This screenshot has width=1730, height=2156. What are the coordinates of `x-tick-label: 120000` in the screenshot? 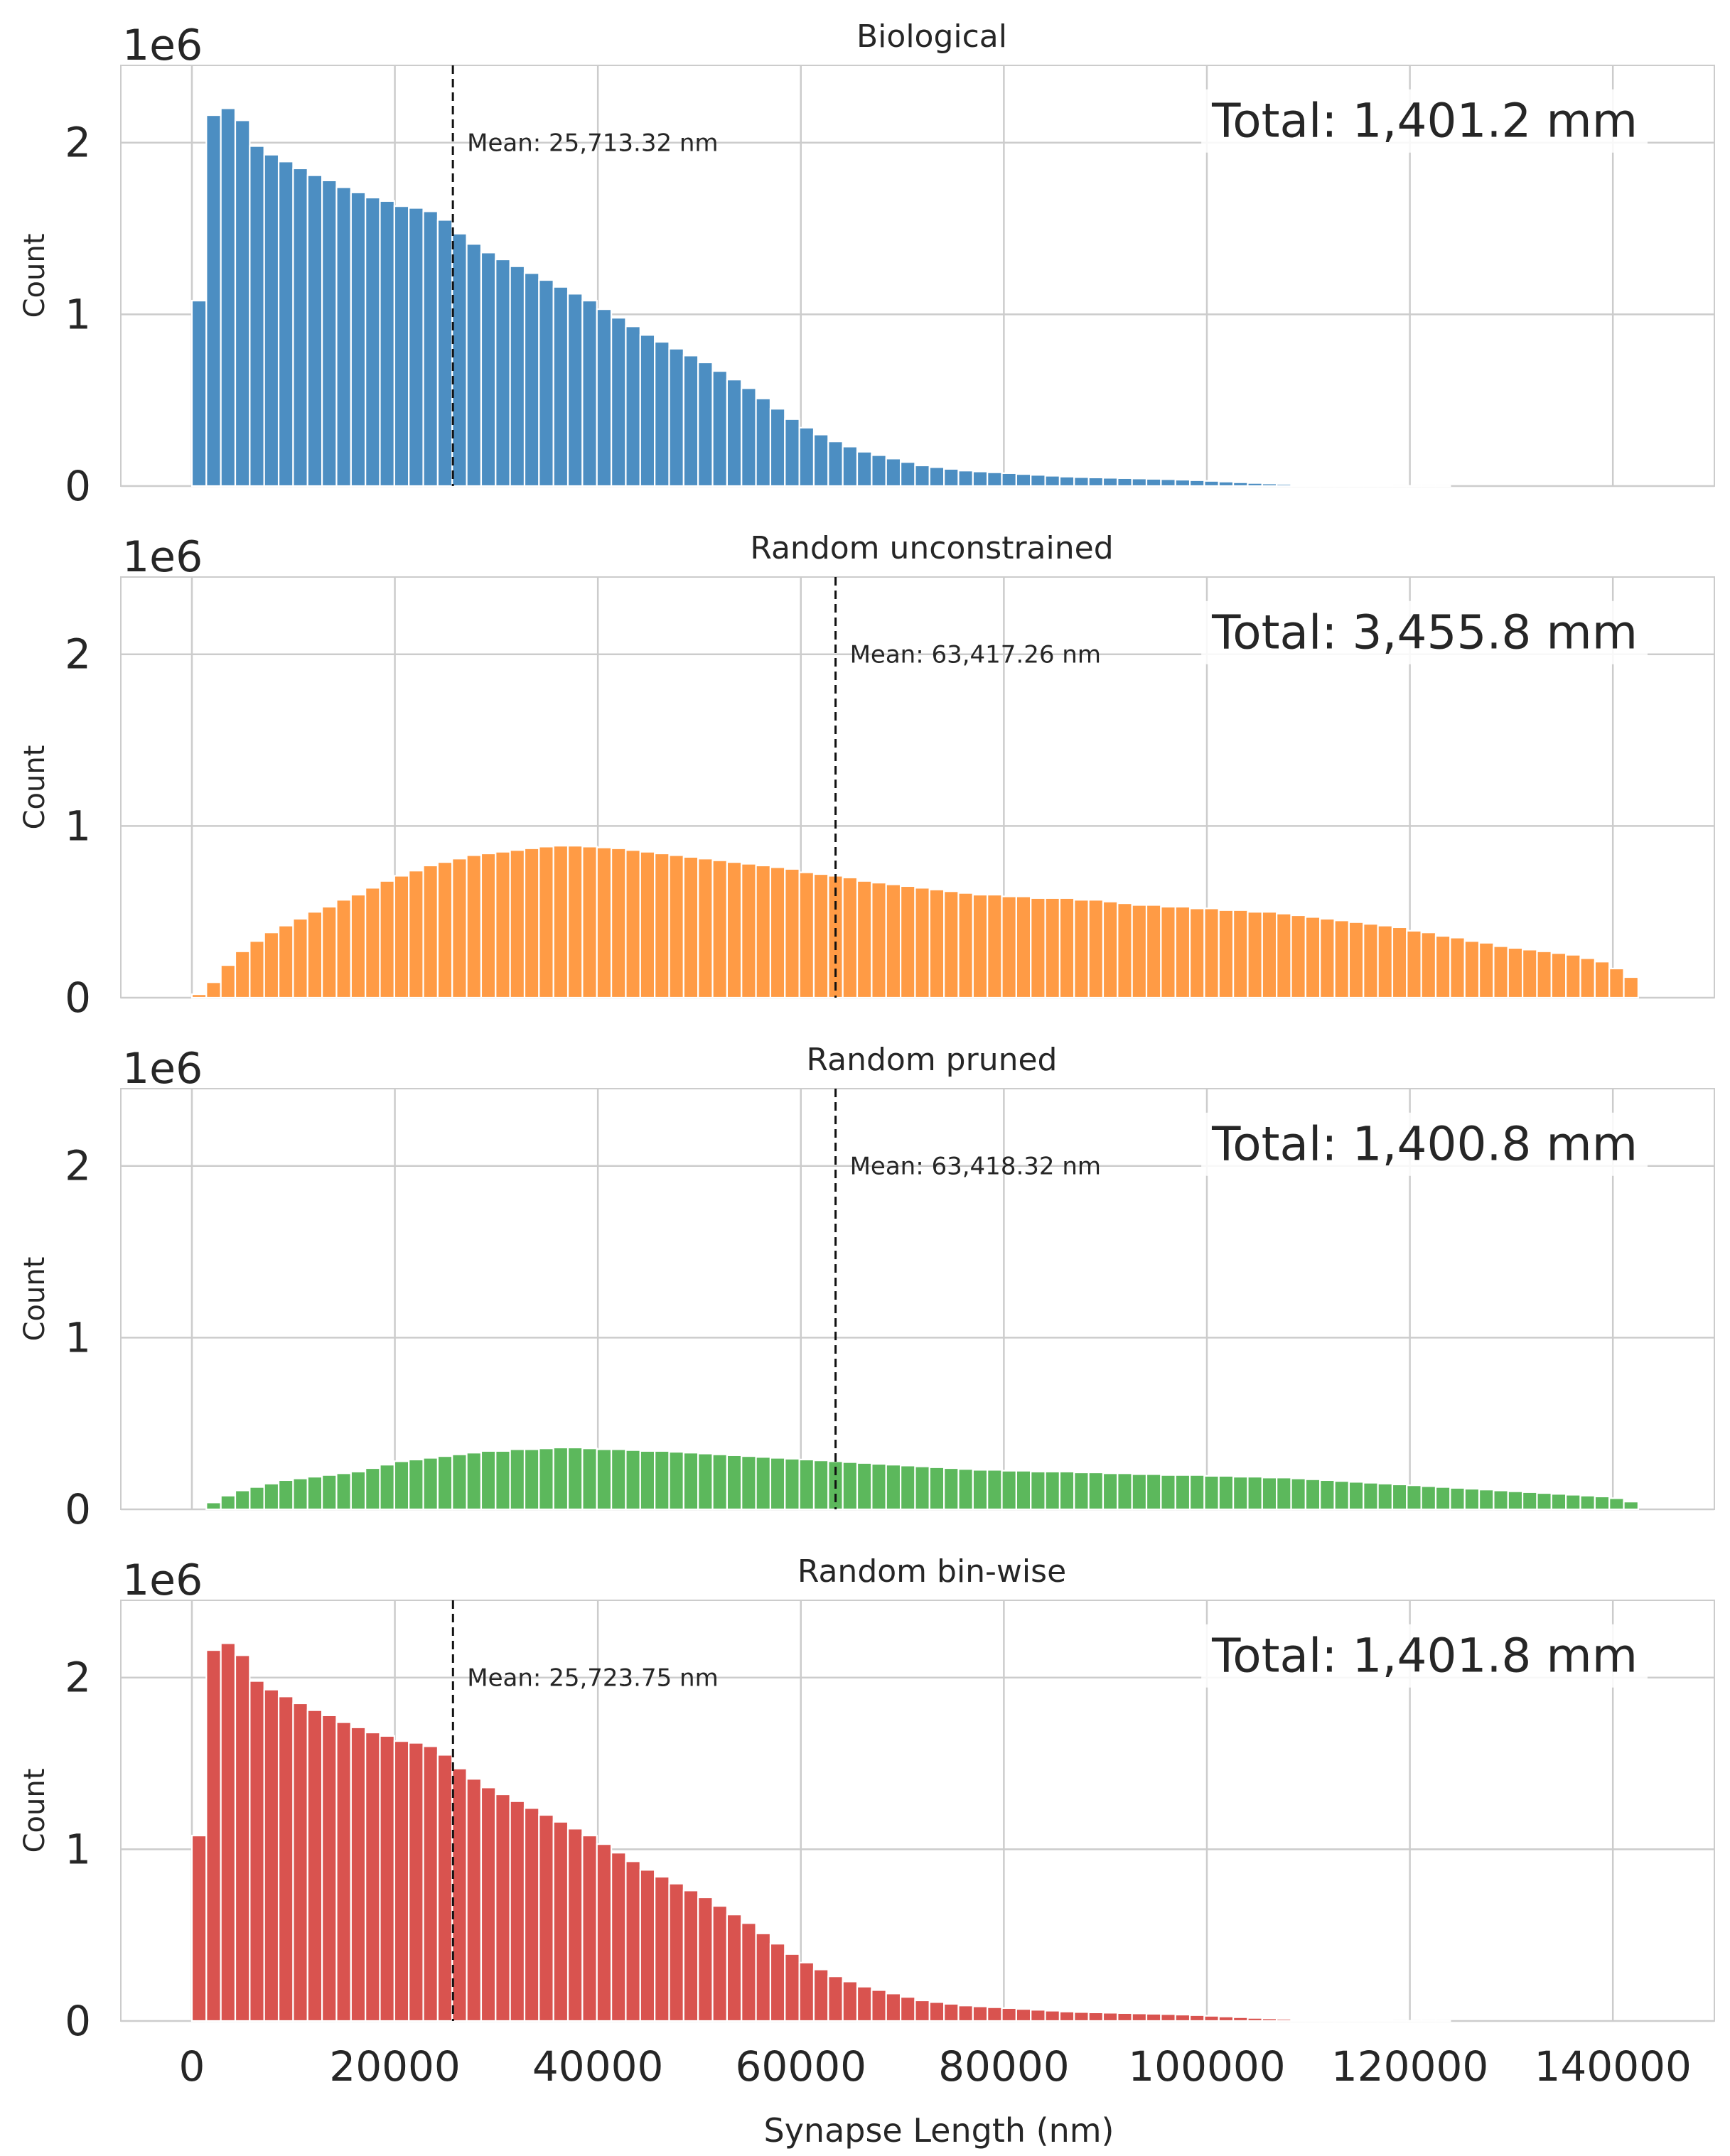 It's located at (1409, 2066).